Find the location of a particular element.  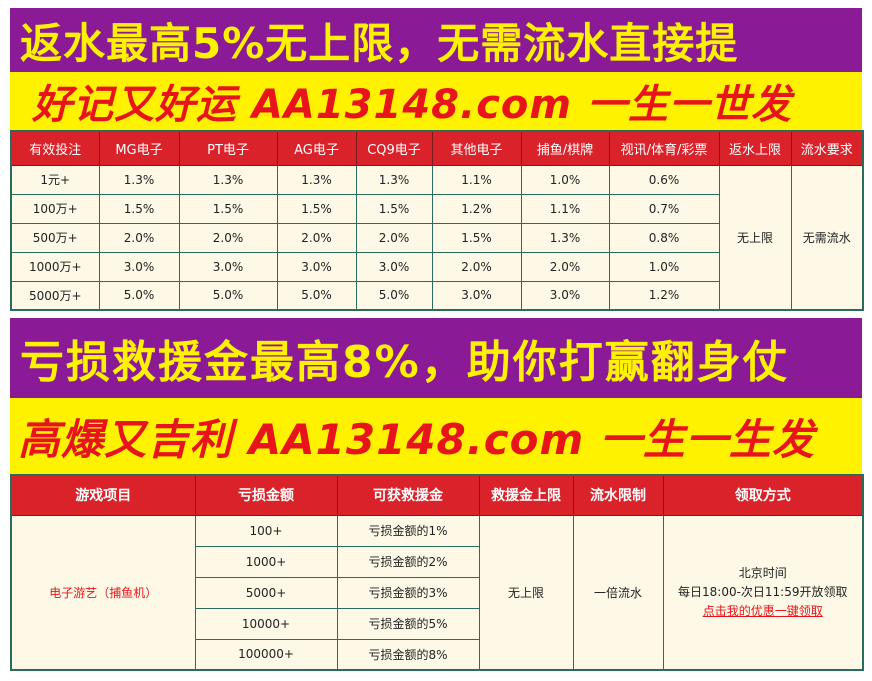

table-cell: 5000万+ is located at coordinates (55, 295).